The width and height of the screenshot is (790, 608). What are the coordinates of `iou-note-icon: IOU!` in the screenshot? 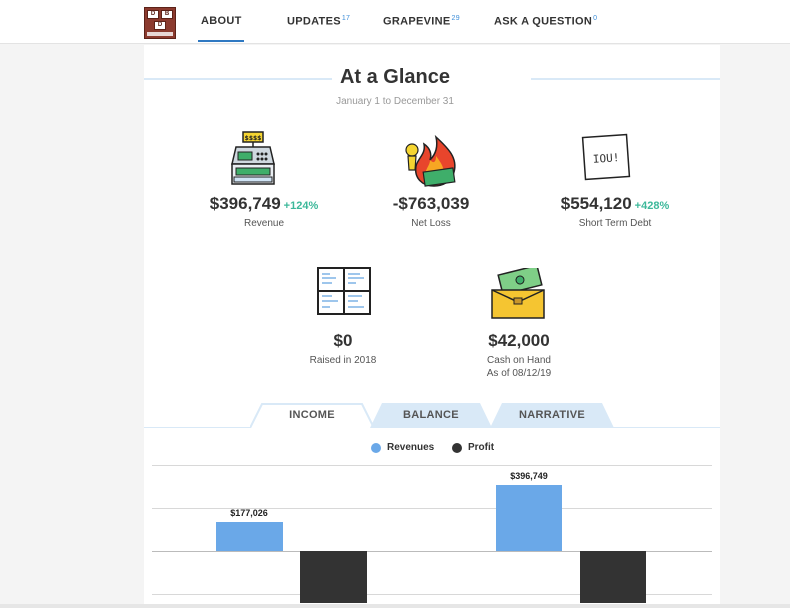 It's located at (606, 157).